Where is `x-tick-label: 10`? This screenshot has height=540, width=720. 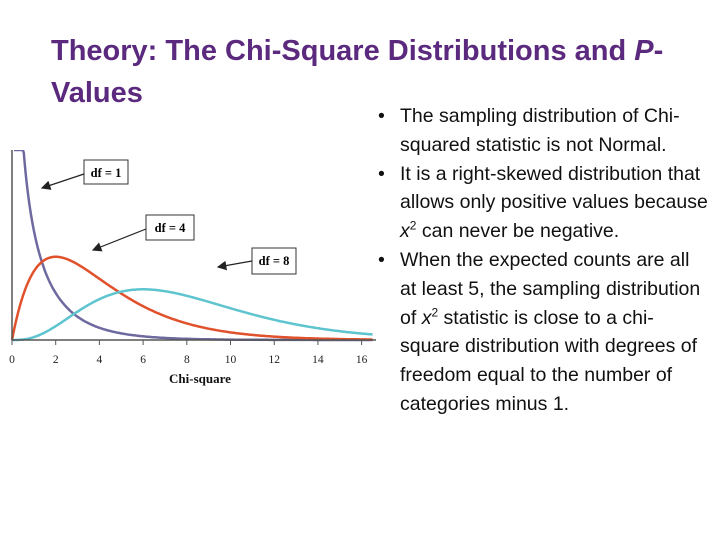
x-tick-label: 10 is located at coordinates (231, 360).